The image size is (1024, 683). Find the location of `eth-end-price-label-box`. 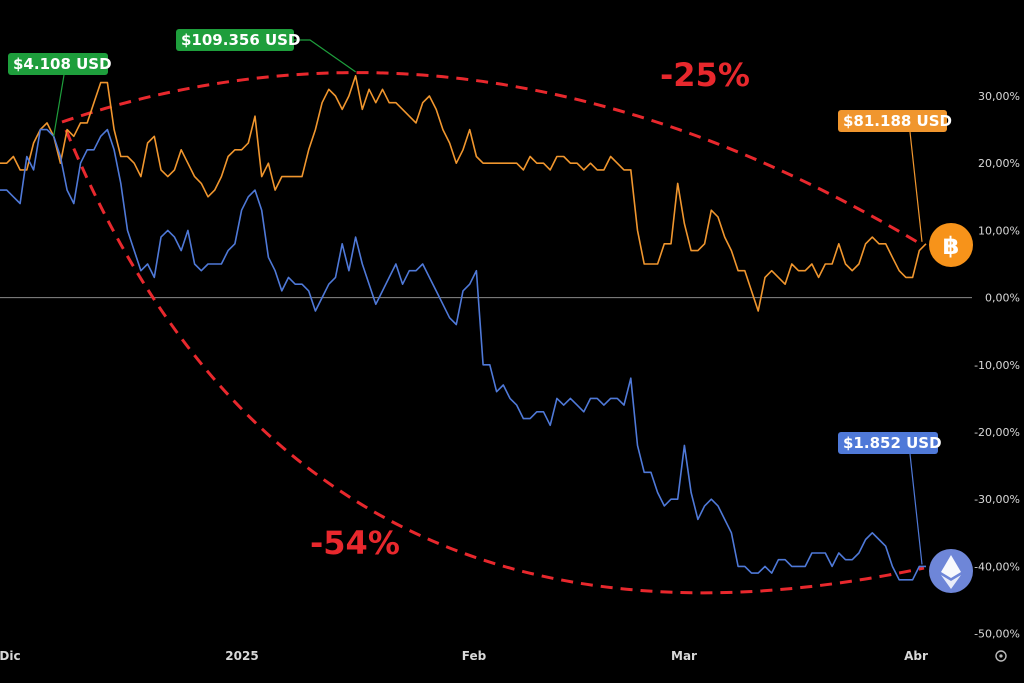

eth-end-price-label-box is located at coordinates (888, 443).